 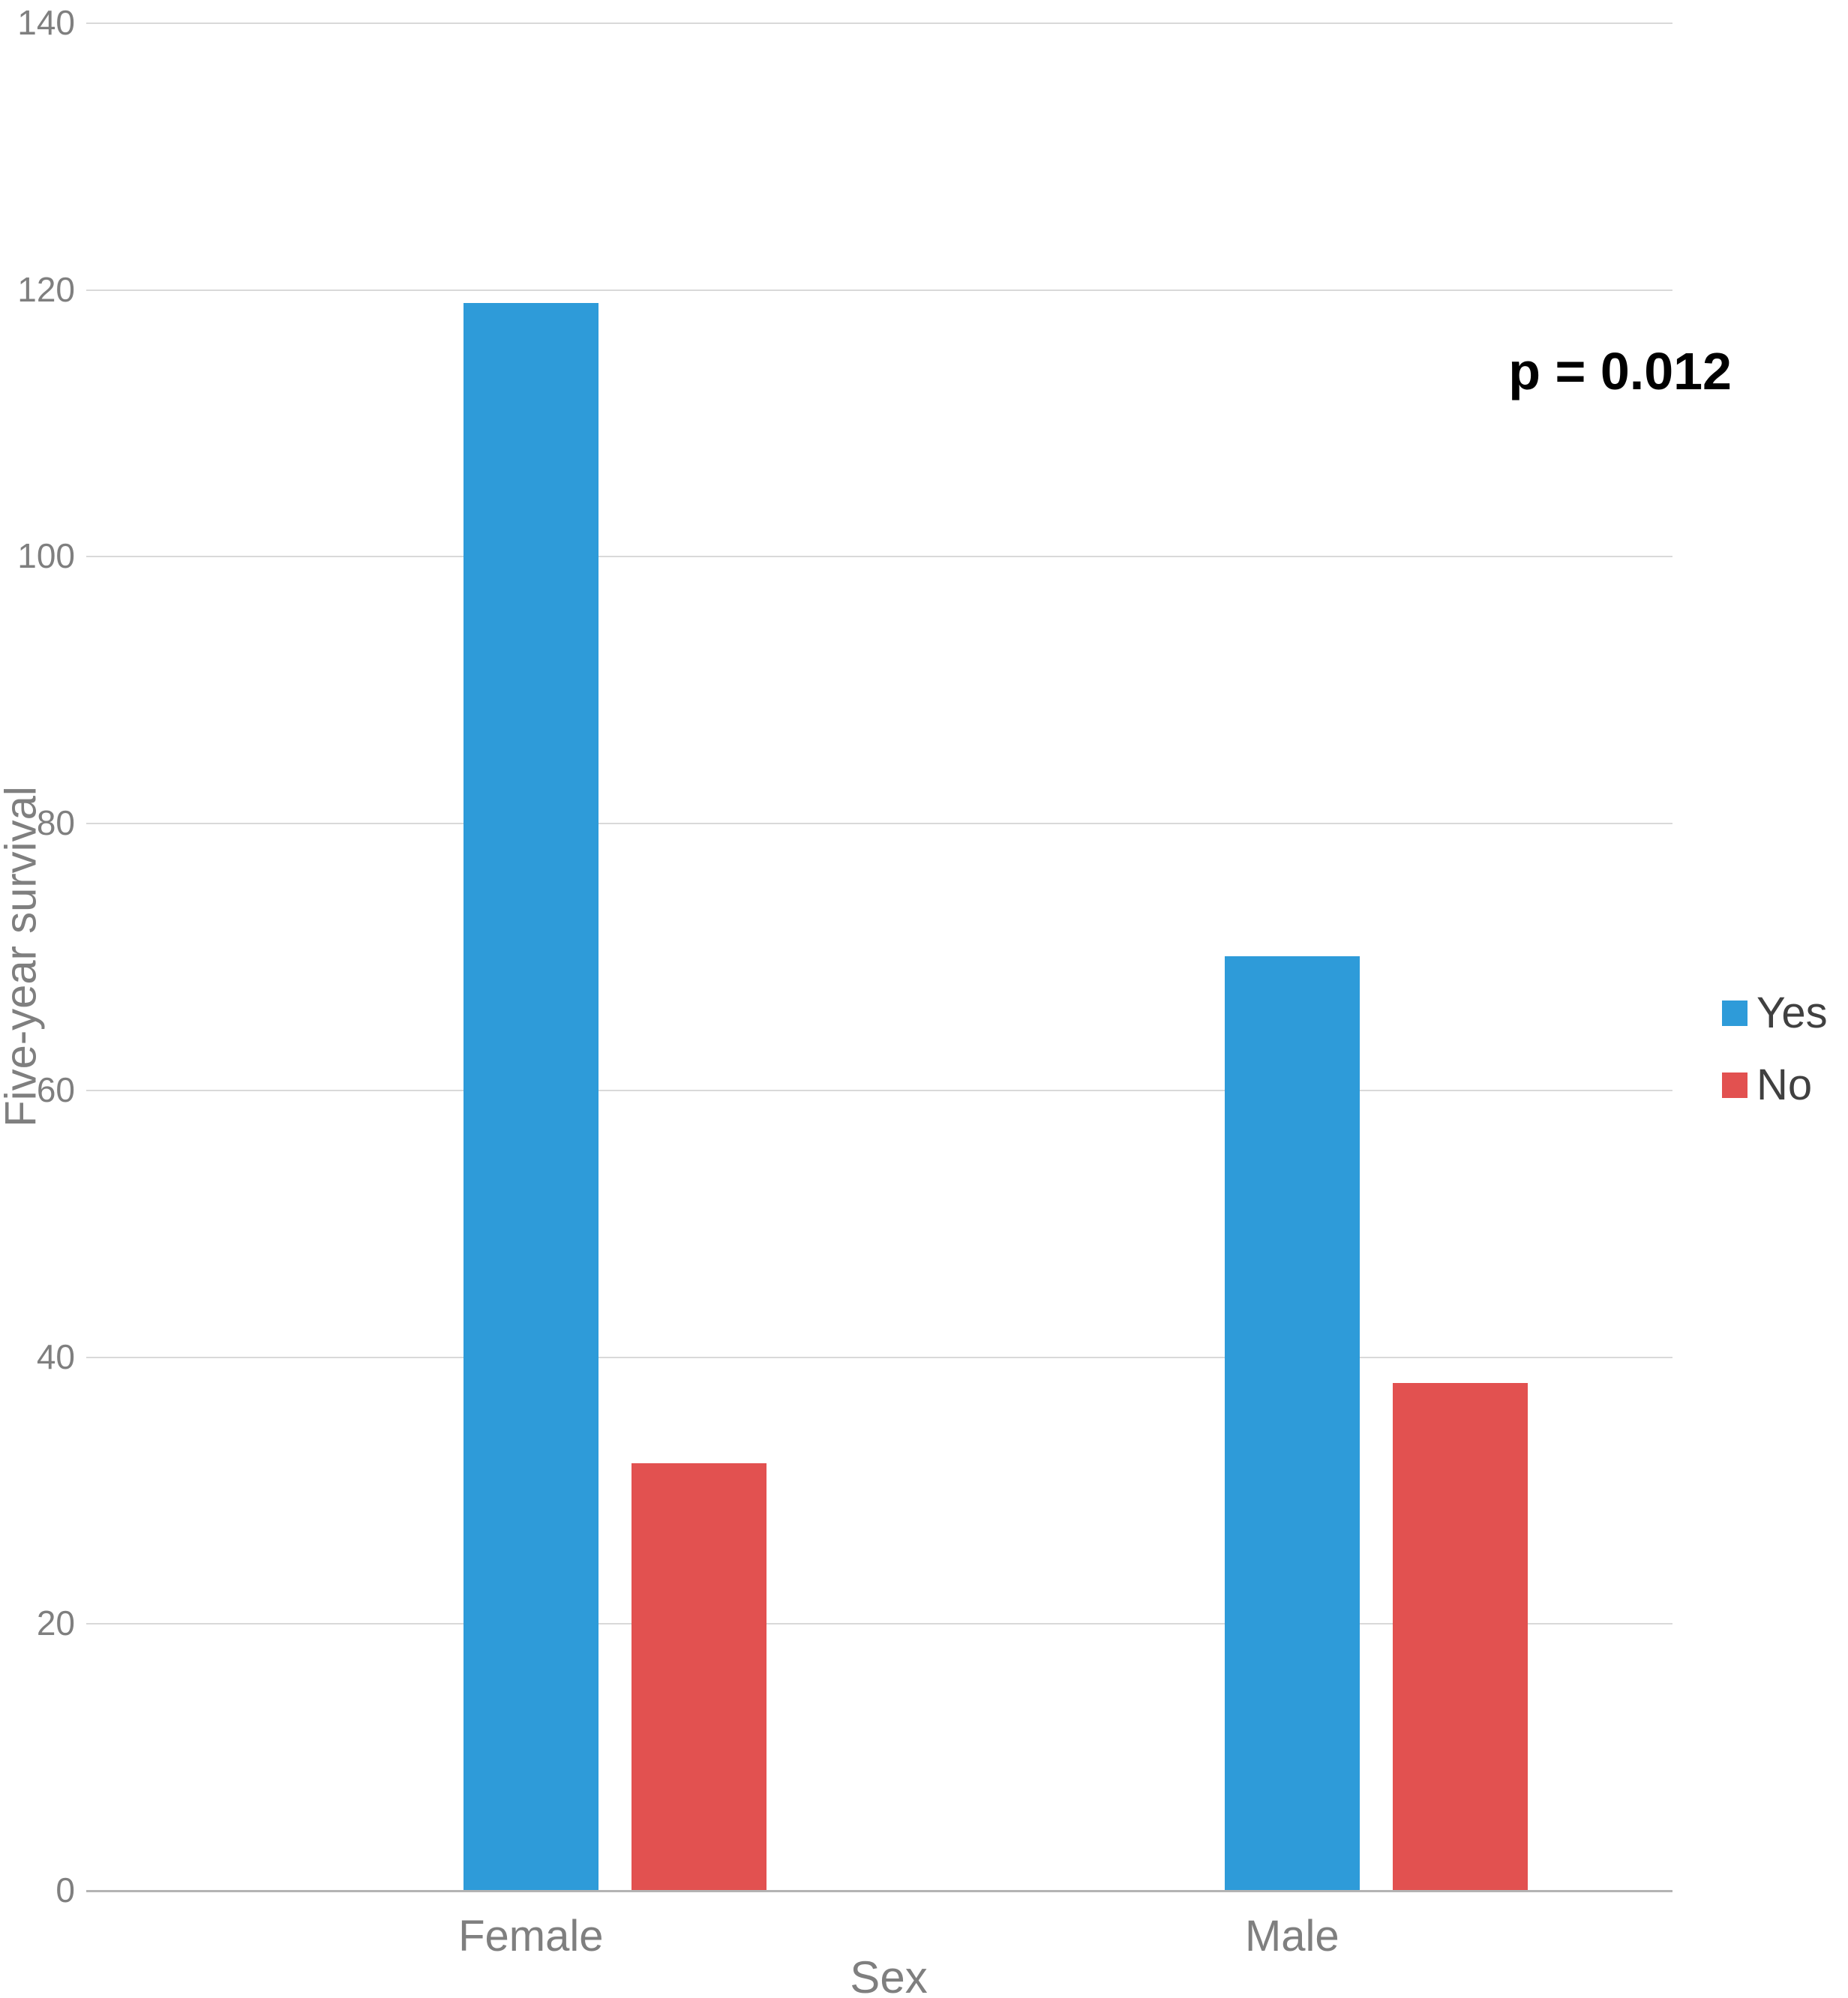 What do you see at coordinates (1292, 1423) in the screenshot?
I see `bar-male-yes` at bounding box center [1292, 1423].